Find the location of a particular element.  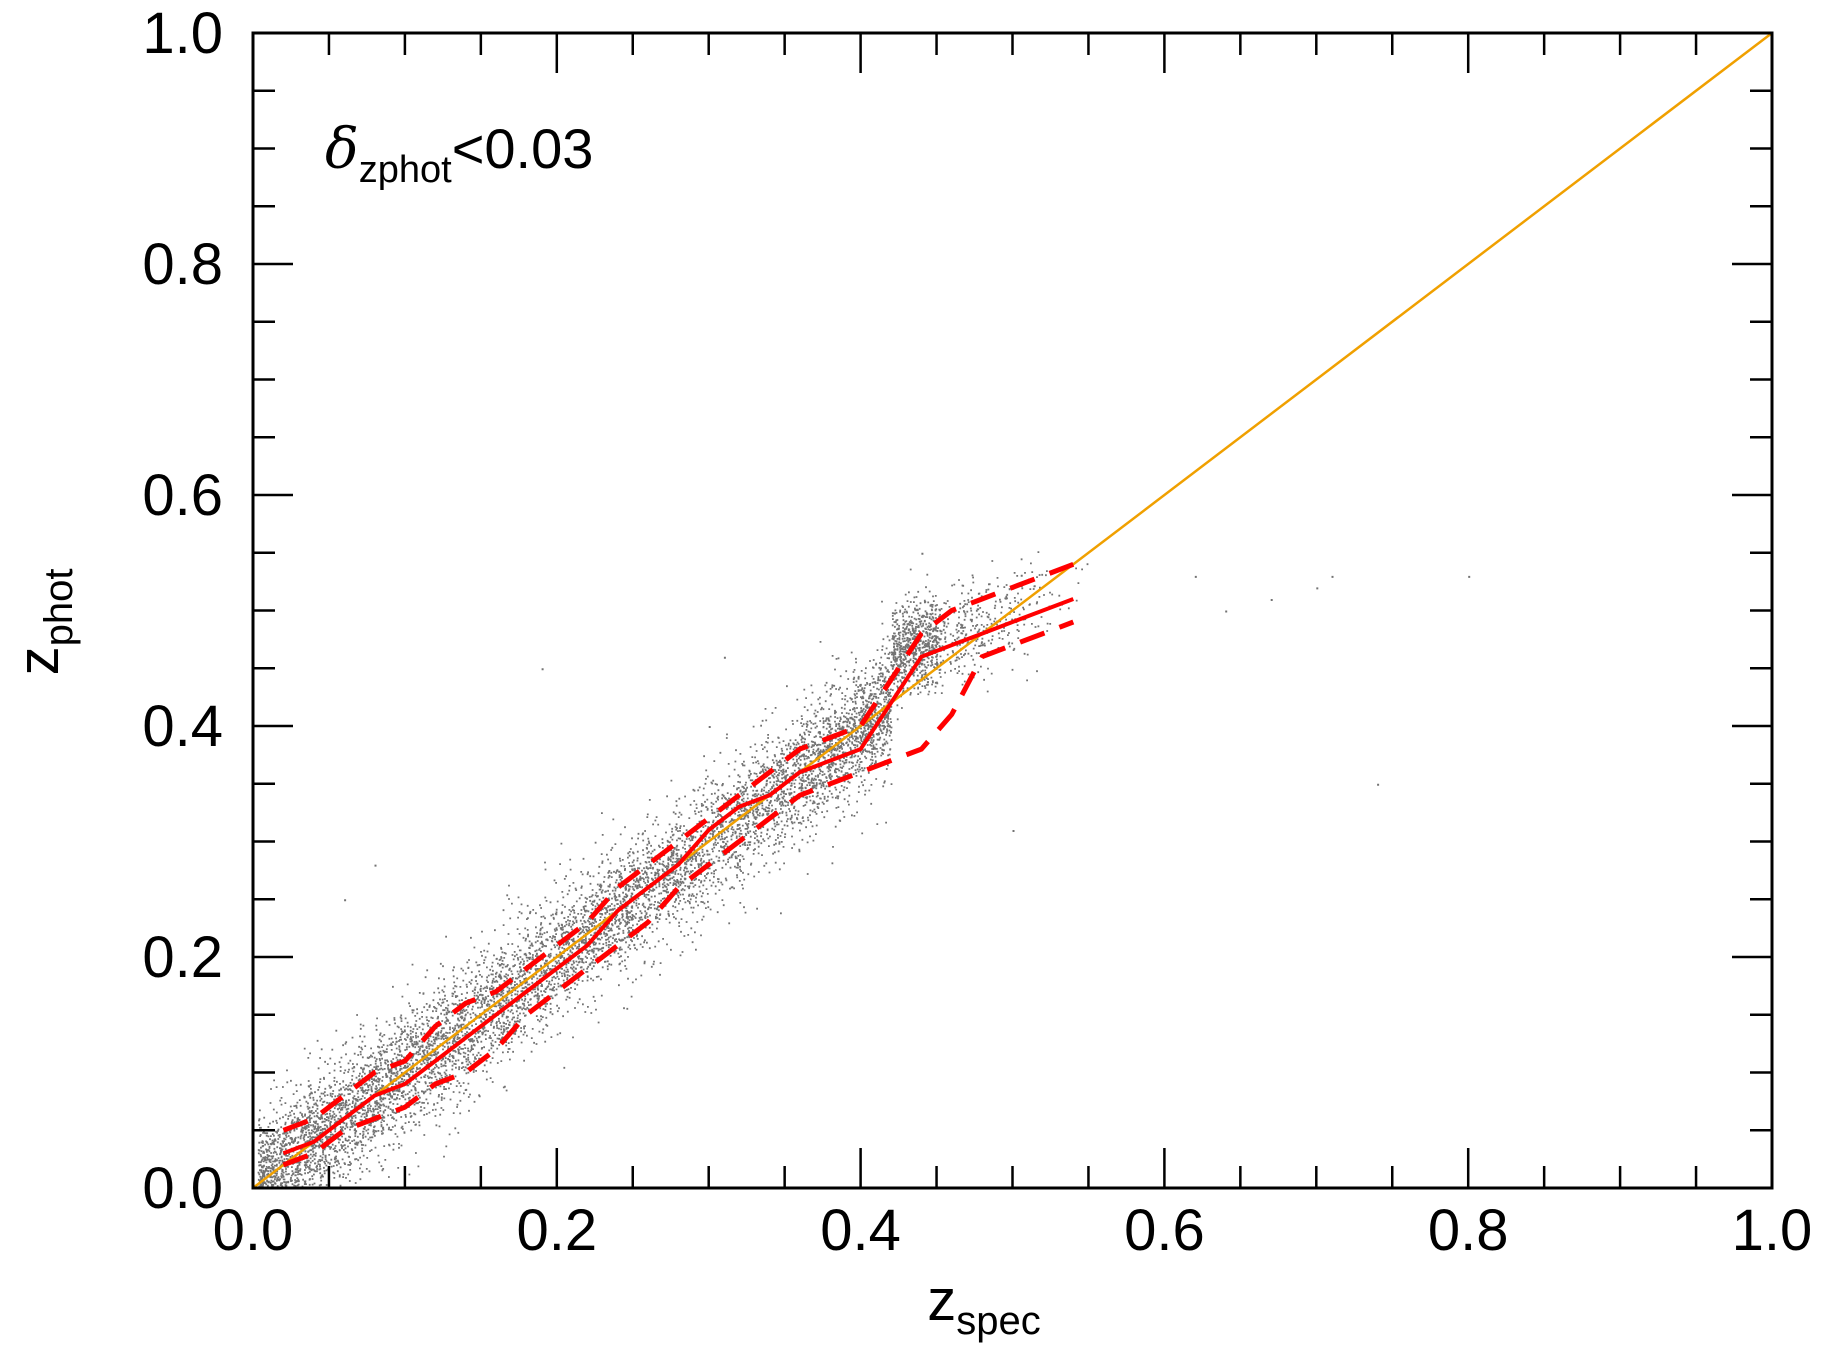

x-tick-label: 0.2 is located at coordinates (556, 1230).